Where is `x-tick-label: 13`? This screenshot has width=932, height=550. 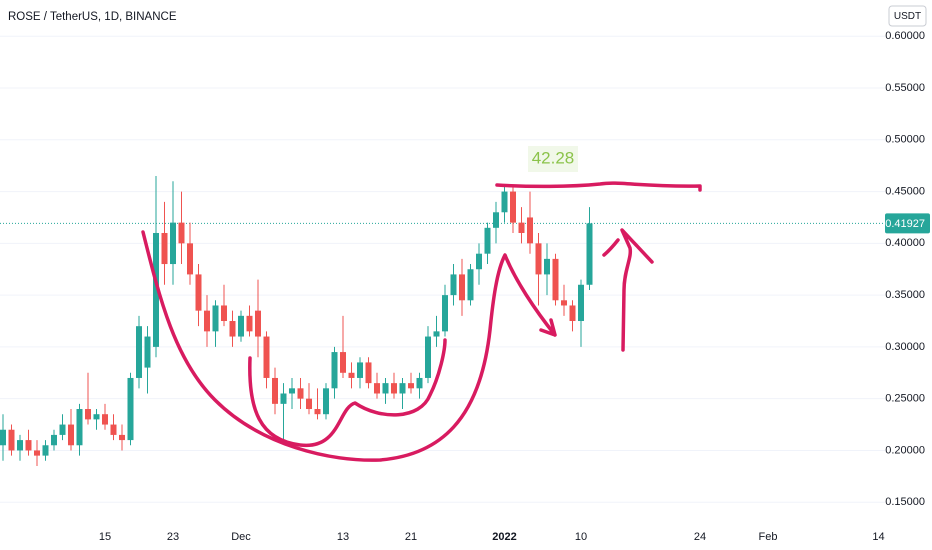 x-tick-label: 13 is located at coordinates (343, 537).